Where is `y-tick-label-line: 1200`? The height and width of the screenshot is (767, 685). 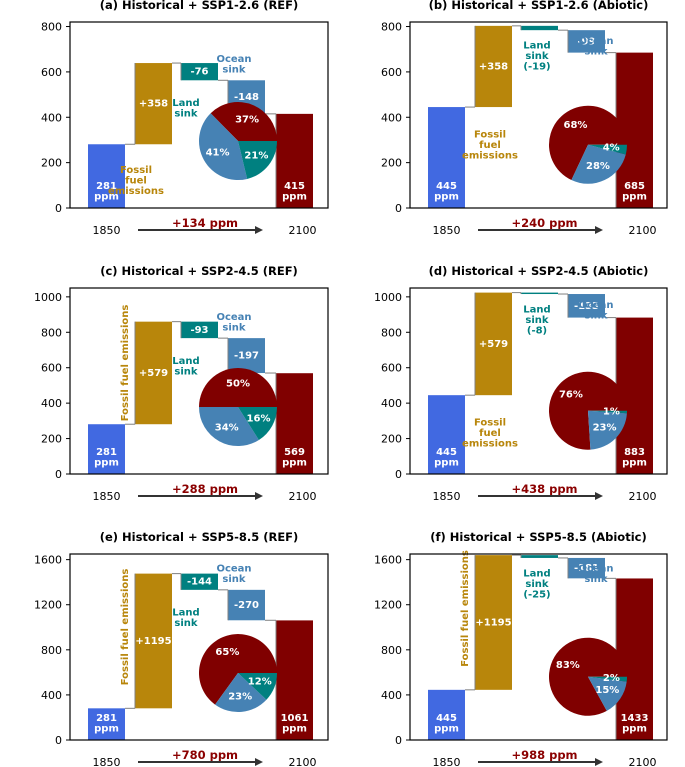
y-tick-label-line: 1200 is located at coordinates (48, 604).